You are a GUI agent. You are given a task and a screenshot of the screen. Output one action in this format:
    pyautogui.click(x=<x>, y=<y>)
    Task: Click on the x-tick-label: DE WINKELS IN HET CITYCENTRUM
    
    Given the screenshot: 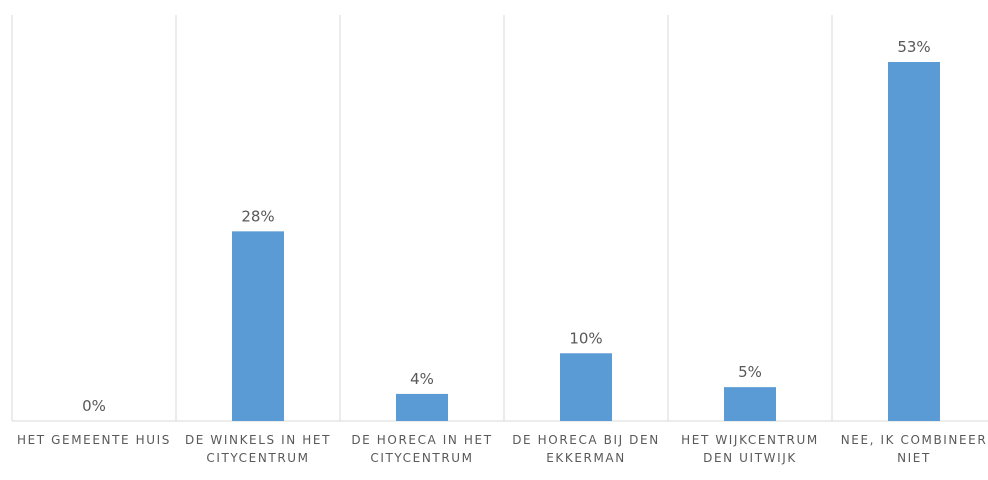 What is the action you would take?
    pyautogui.click(x=258, y=449)
    